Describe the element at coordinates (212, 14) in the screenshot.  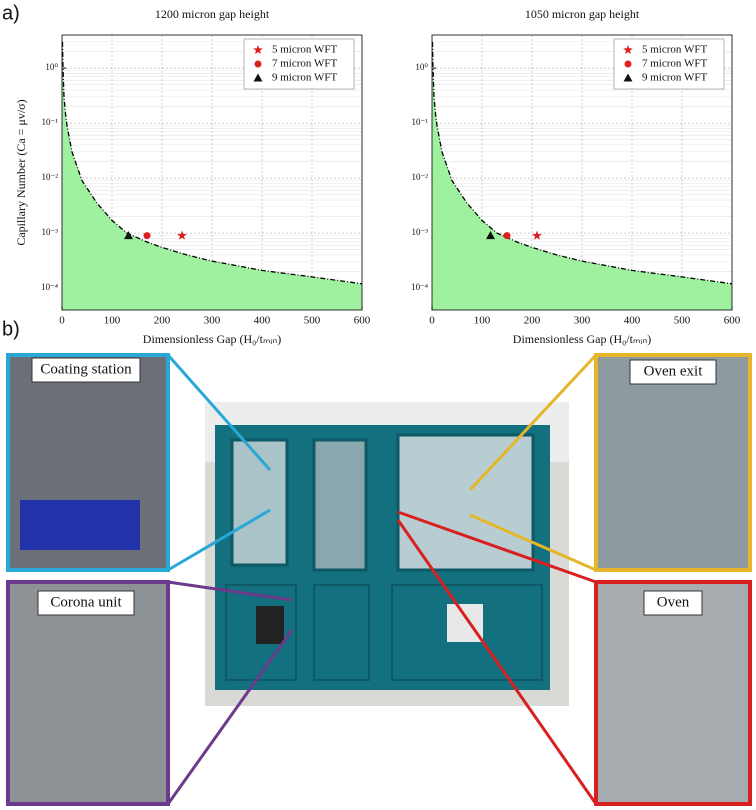
I see `chart-title: 1200 micron gap height` at that location.